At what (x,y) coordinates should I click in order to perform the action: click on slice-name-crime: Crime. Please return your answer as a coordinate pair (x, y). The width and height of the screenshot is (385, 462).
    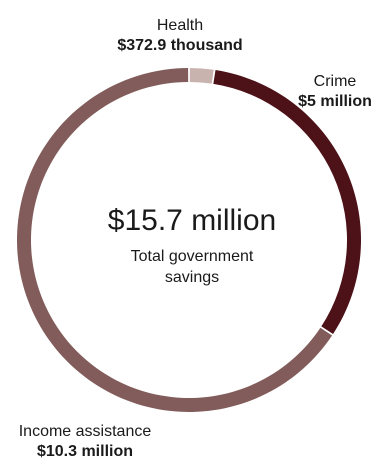
    Looking at the image, I should click on (335, 81).